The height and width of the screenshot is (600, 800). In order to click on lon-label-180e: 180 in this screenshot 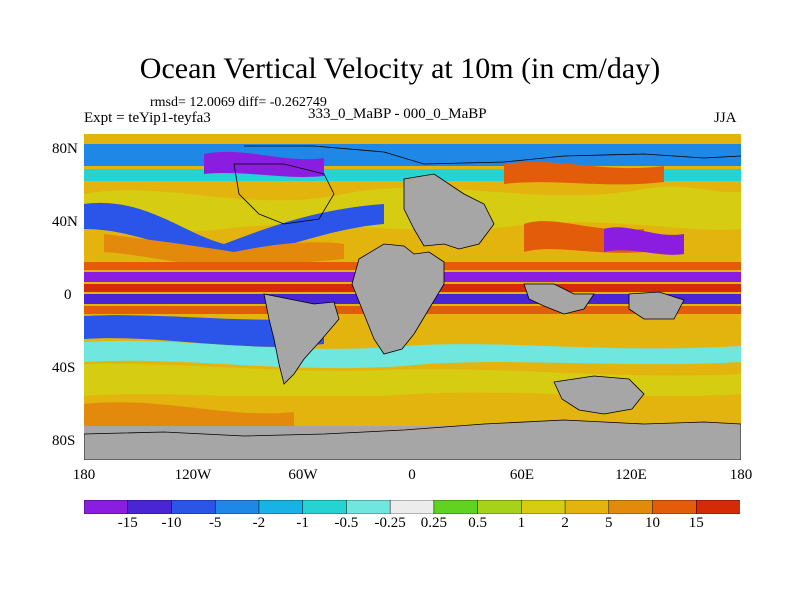, I will do `click(741, 475)`.